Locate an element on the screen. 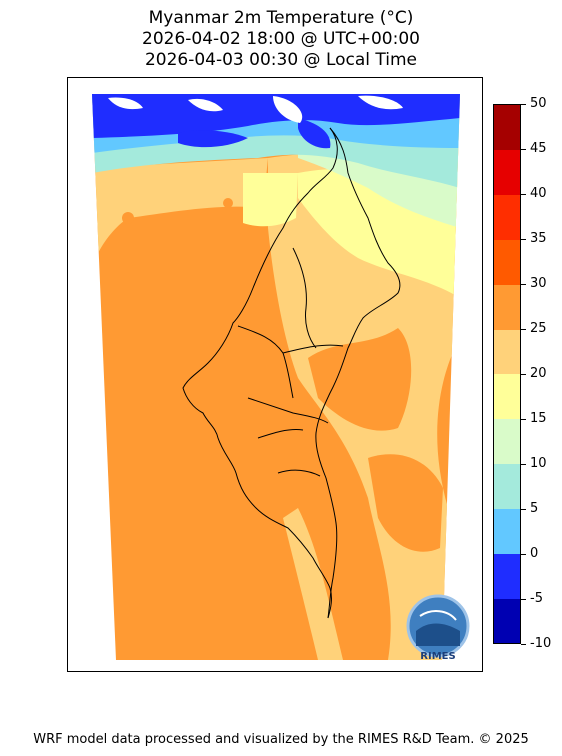 This screenshot has width=562, height=756. colorbar is located at coordinates (507, 374).